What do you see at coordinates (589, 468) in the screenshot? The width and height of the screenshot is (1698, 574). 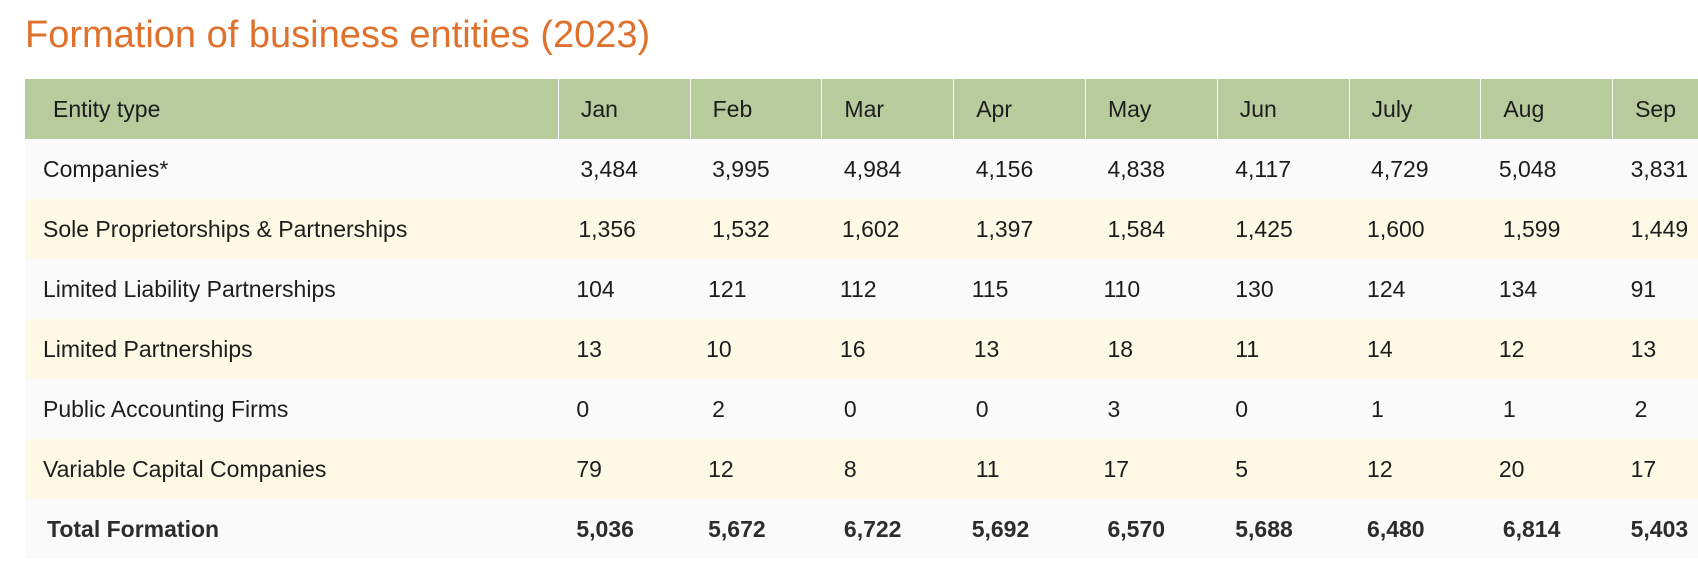 I see `table-cell: 79` at bounding box center [589, 468].